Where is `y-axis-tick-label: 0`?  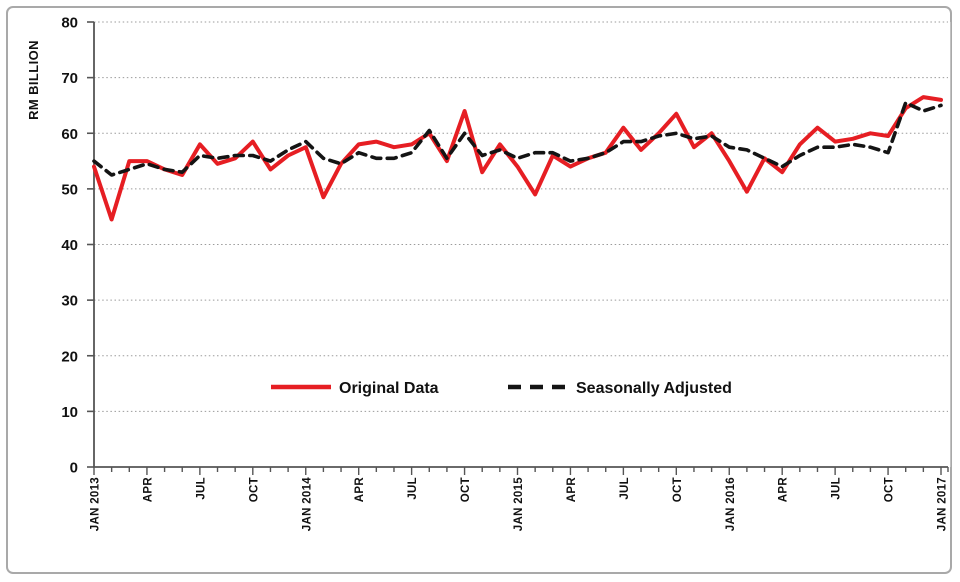 y-axis-tick-label: 0 is located at coordinates (74, 468).